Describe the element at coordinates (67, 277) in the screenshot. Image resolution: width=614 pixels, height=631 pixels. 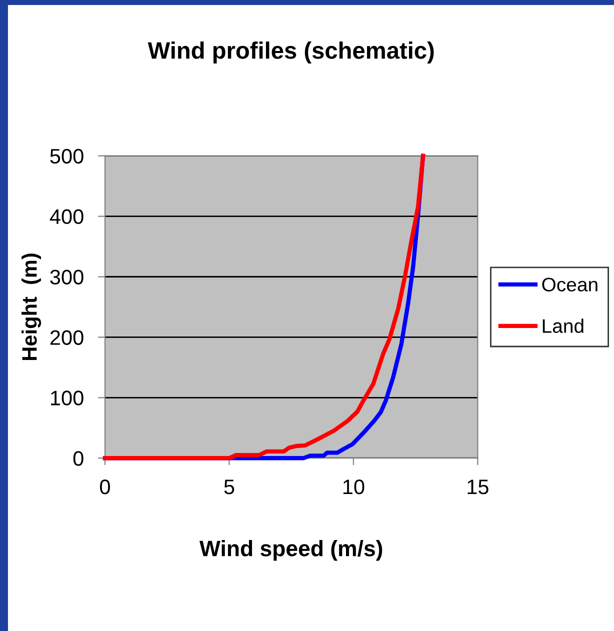
I see `y-tick-label: 300` at that location.